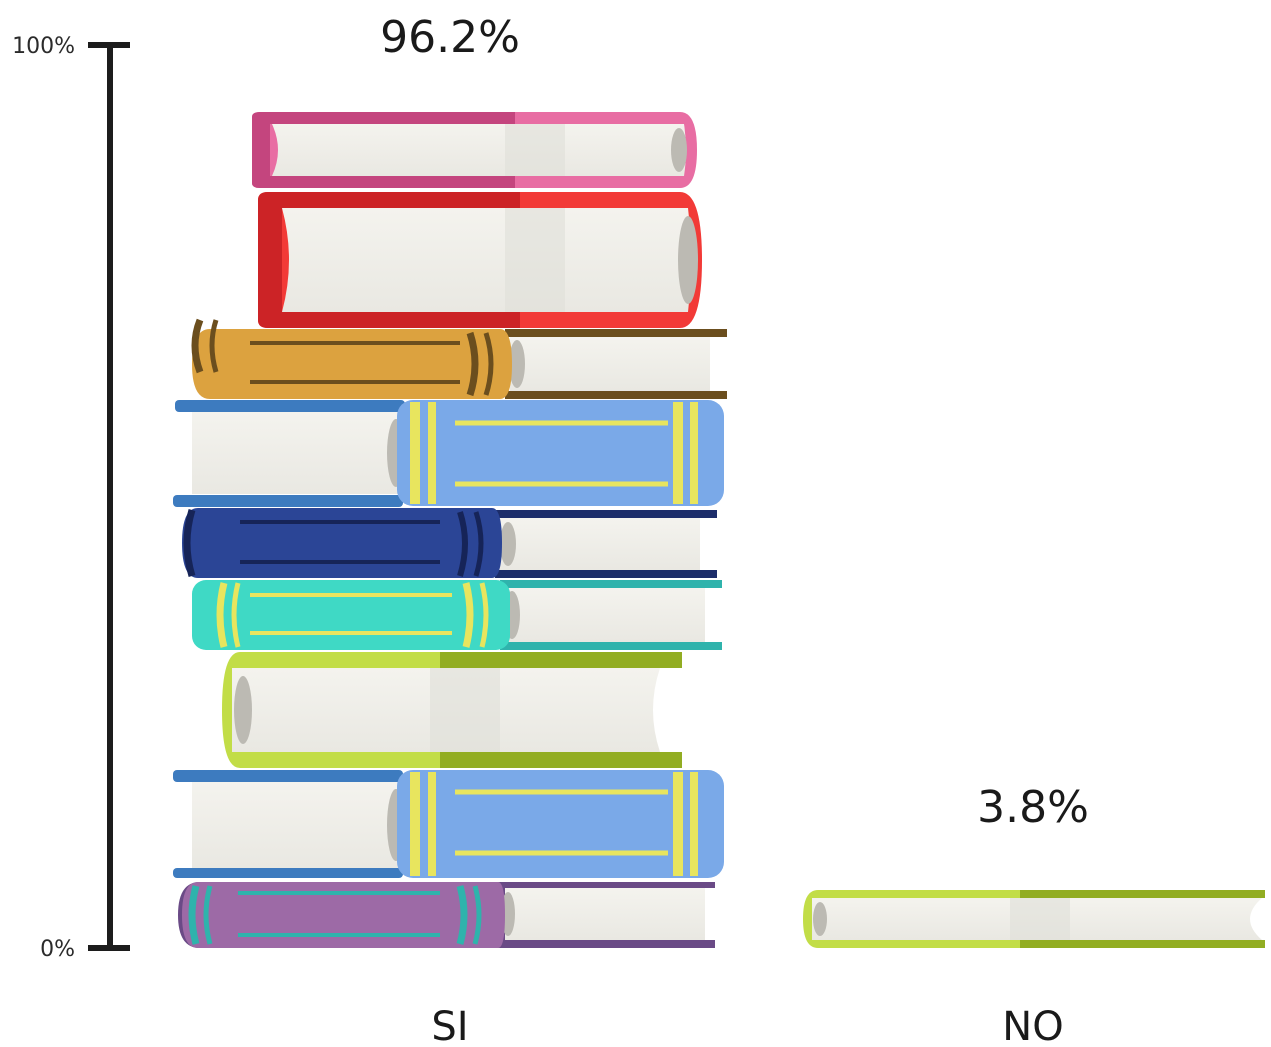 Image resolution: width=1271 pixels, height=1047 pixels. I want to click on y-tick-label-bottom: 0%, so click(57, 949).